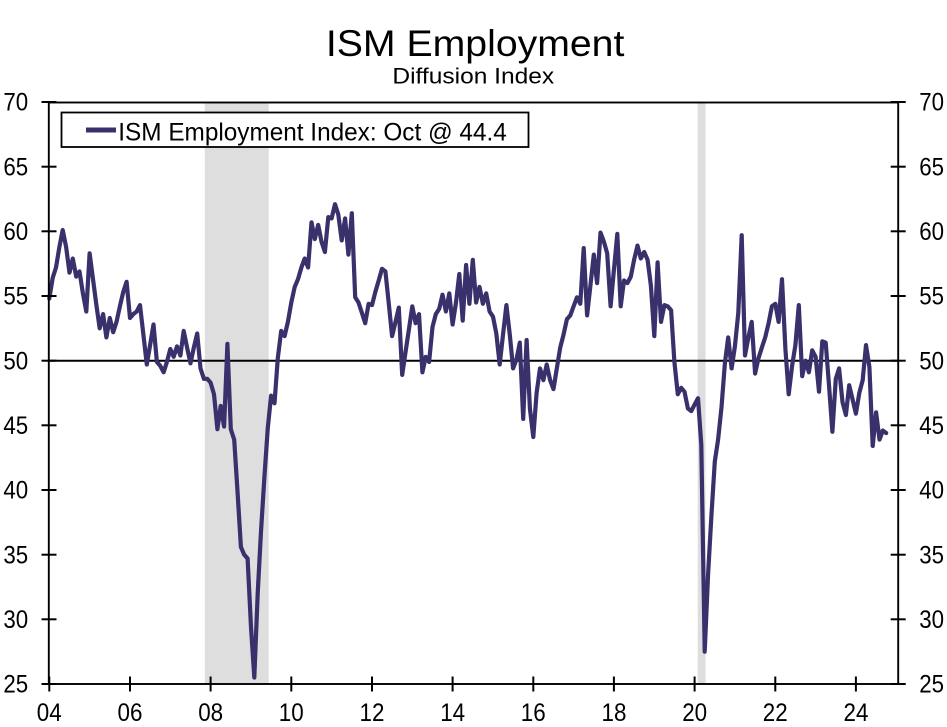  I want to click on svg-text: 08, so click(210, 713).